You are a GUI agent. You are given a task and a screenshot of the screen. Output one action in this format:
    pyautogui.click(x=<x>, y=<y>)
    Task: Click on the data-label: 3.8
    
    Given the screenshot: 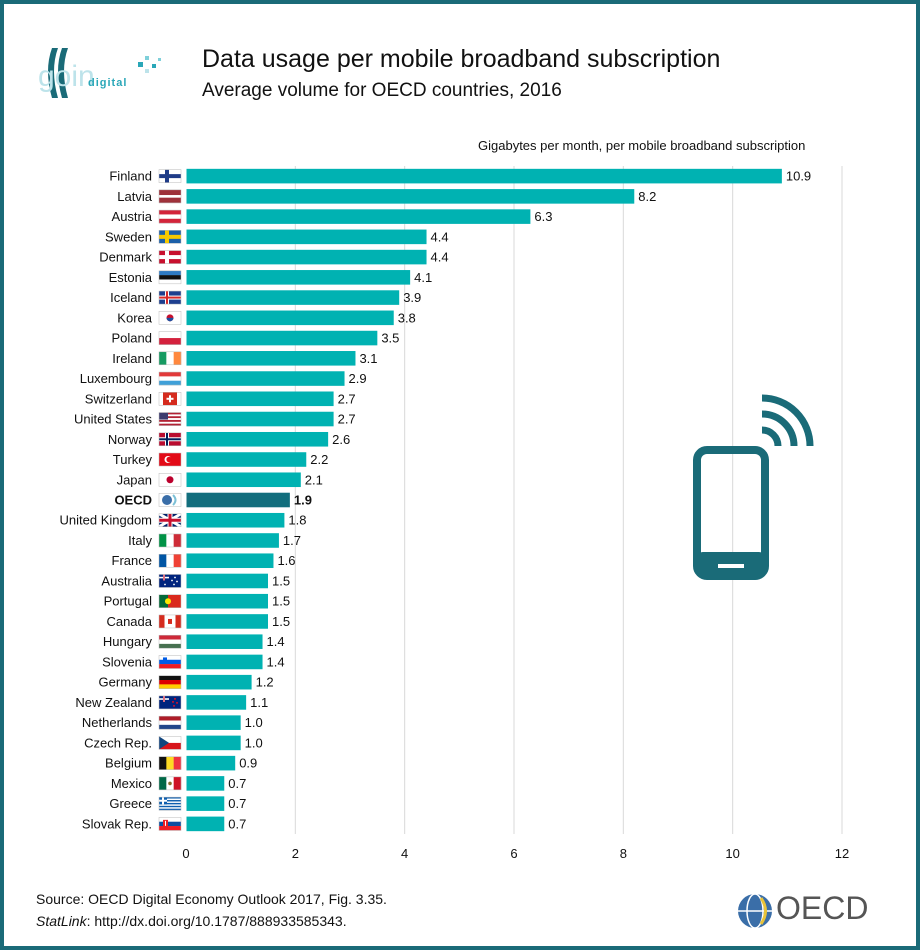 What is the action you would take?
    pyautogui.click(x=407, y=317)
    